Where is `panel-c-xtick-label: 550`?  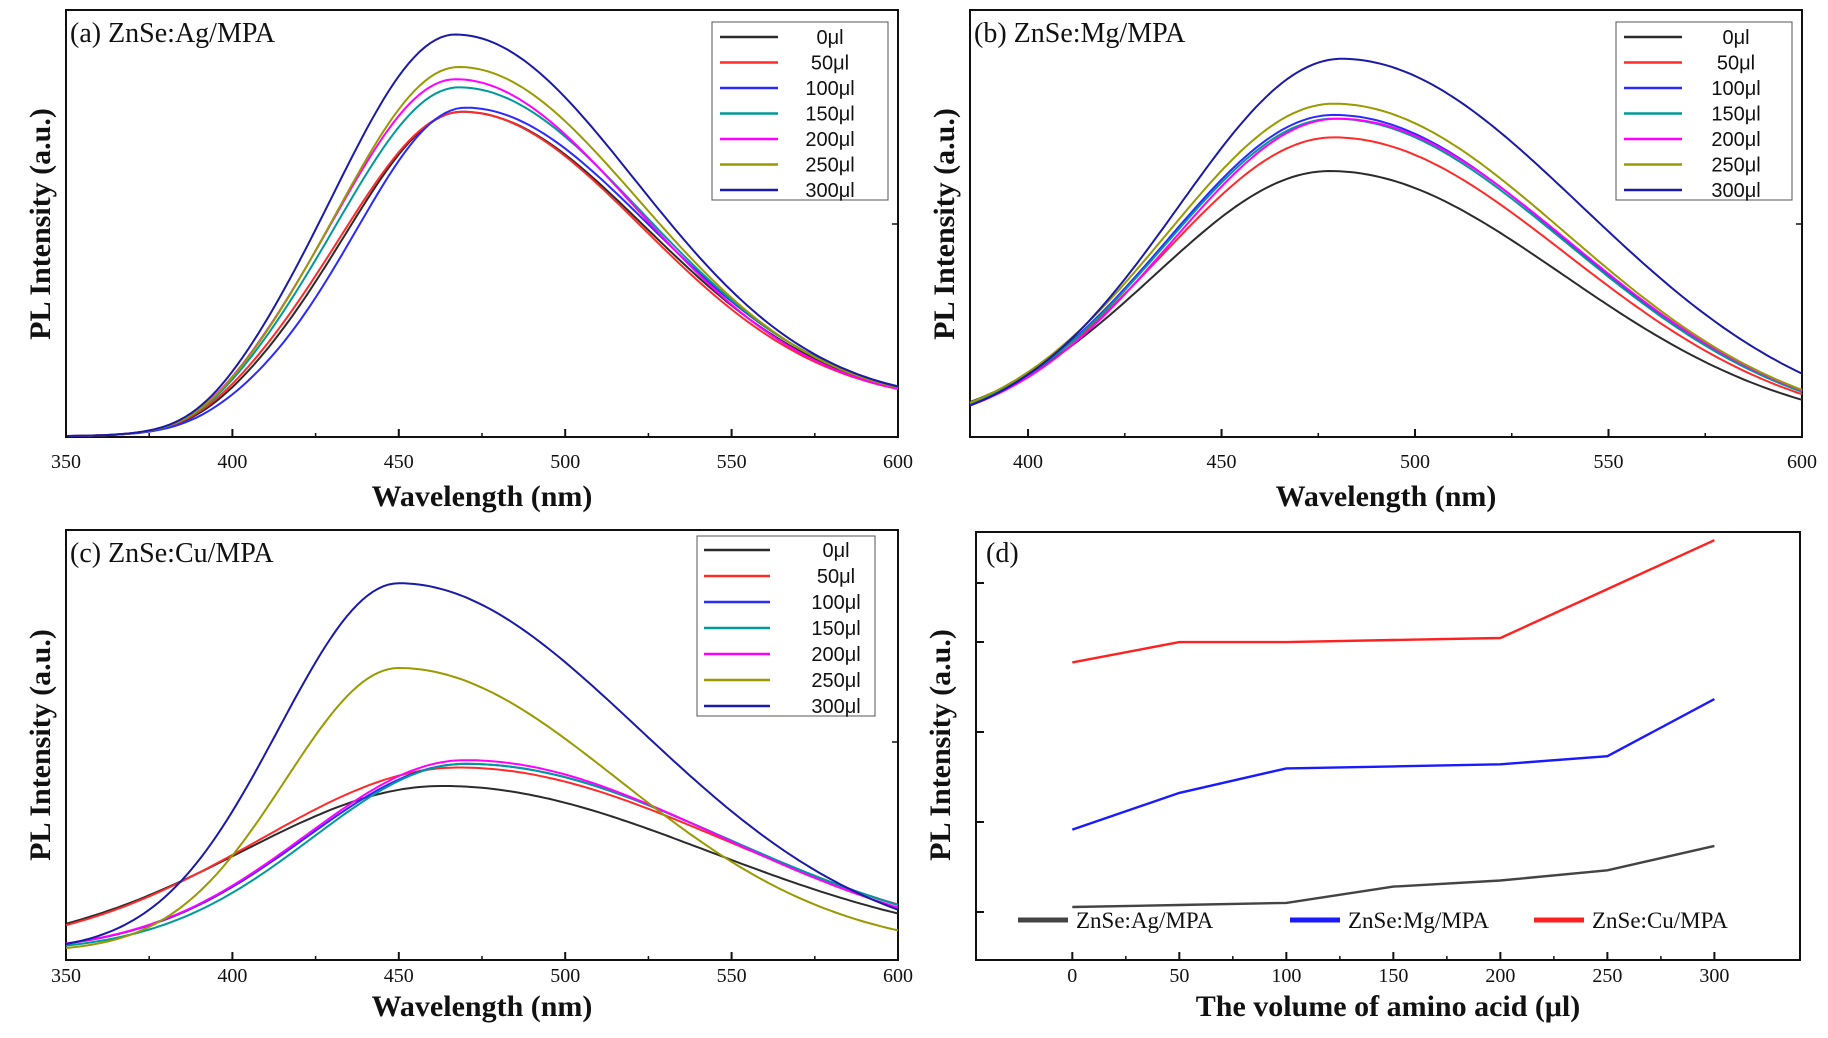 panel-c-xtick-label: 550 is located at coordinates (732, 976).